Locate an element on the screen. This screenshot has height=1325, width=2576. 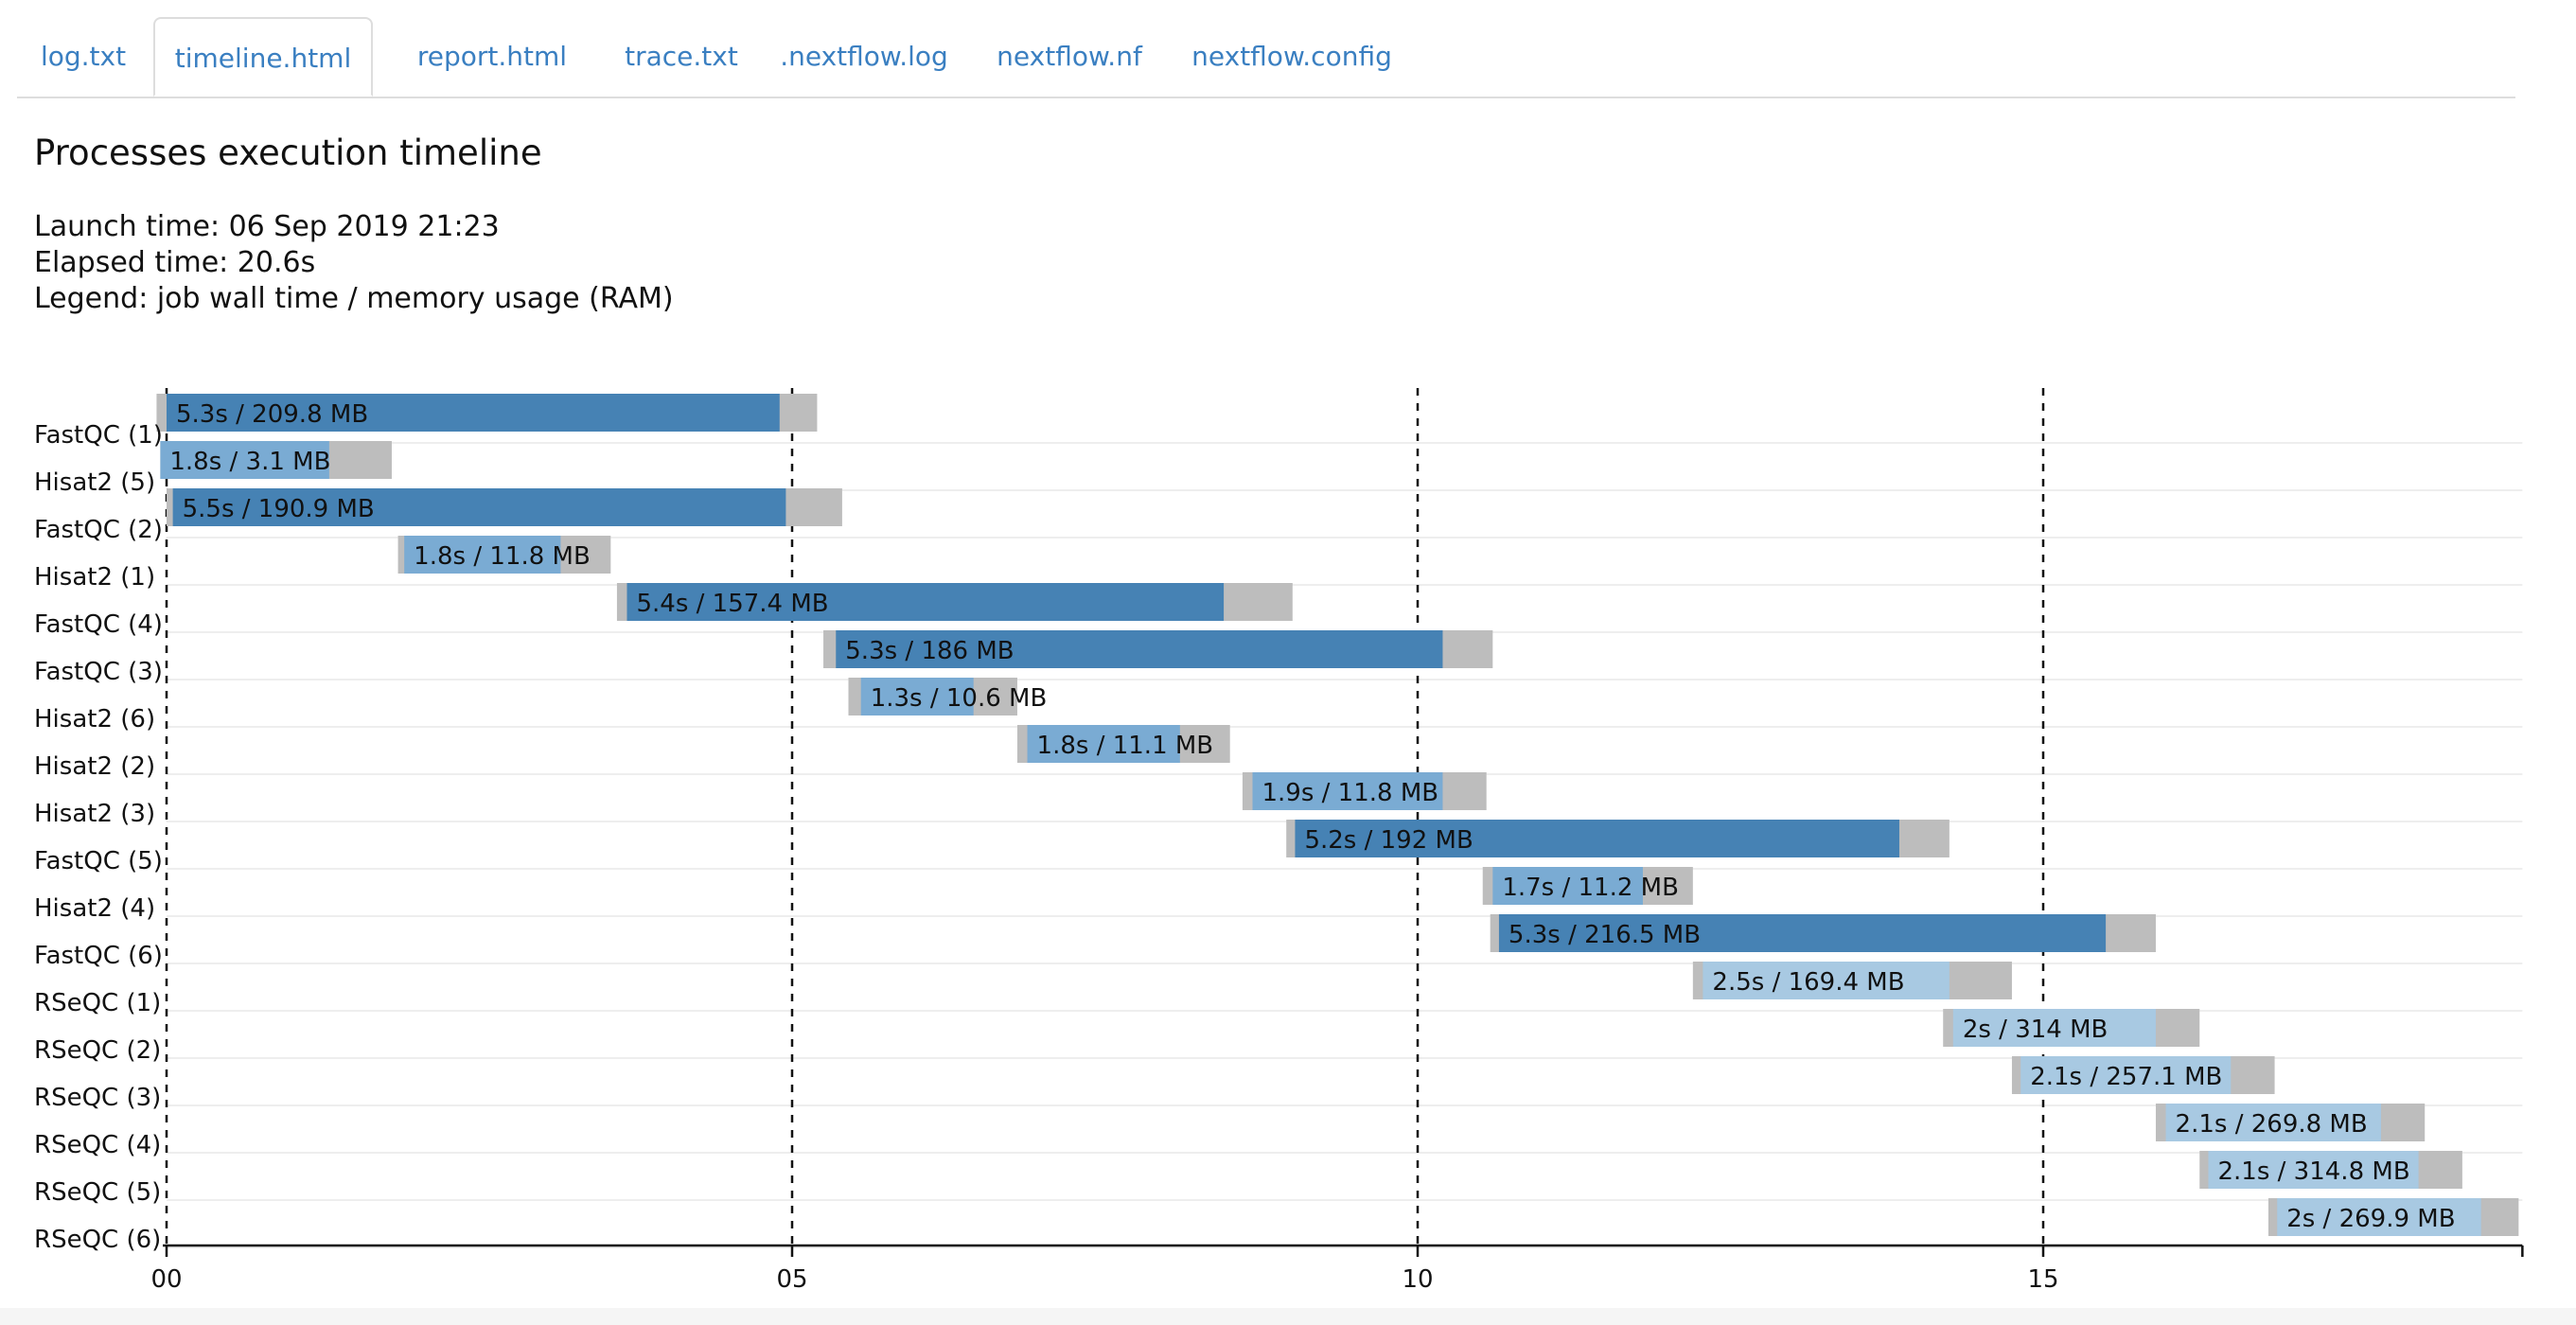
x-tick-label: 10 is located at coordinates (1417, 1279).